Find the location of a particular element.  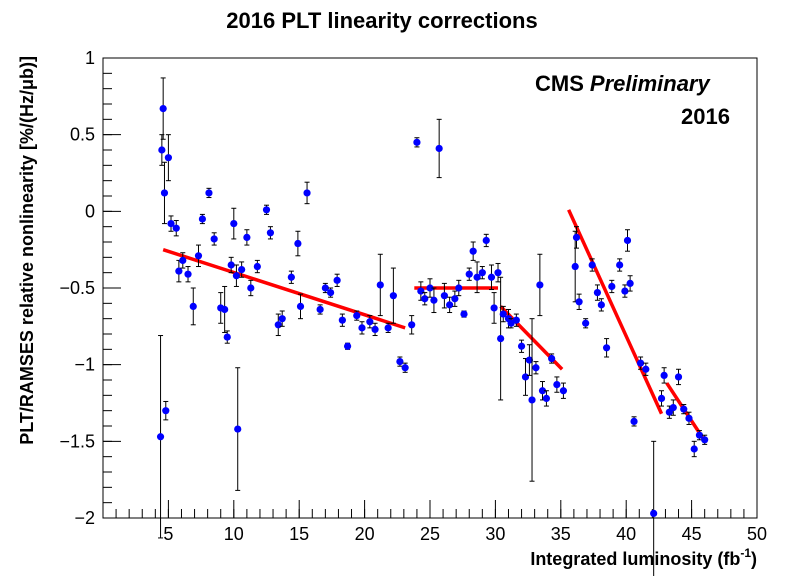

x-axis-title-close: ) is located at coordinates (754, 559).